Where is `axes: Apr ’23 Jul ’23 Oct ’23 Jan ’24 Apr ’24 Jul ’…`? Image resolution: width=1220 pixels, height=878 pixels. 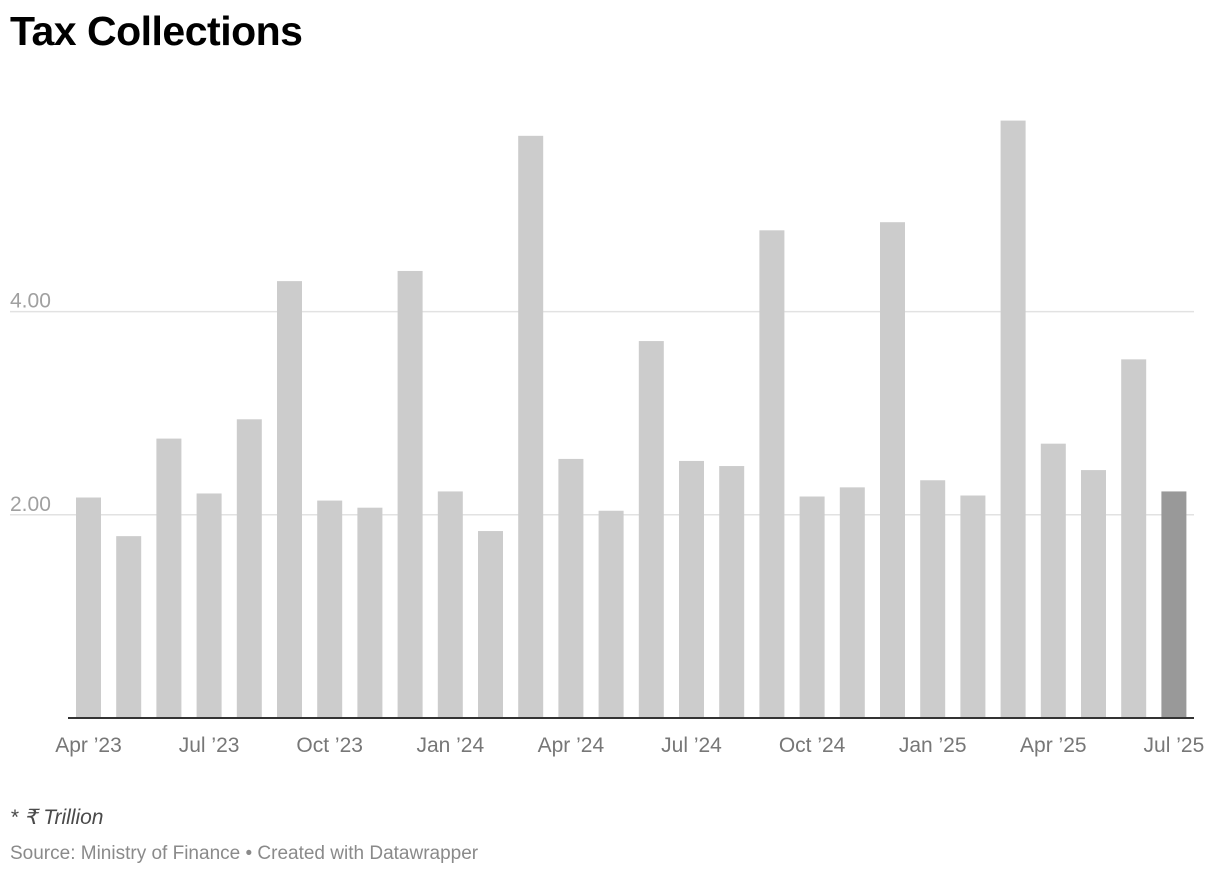
axes: Apr ’23 Jul ’23 Oct ’23 Jan ’24 Apr ’24 Jul ’… is located at coordinates (630, 737).